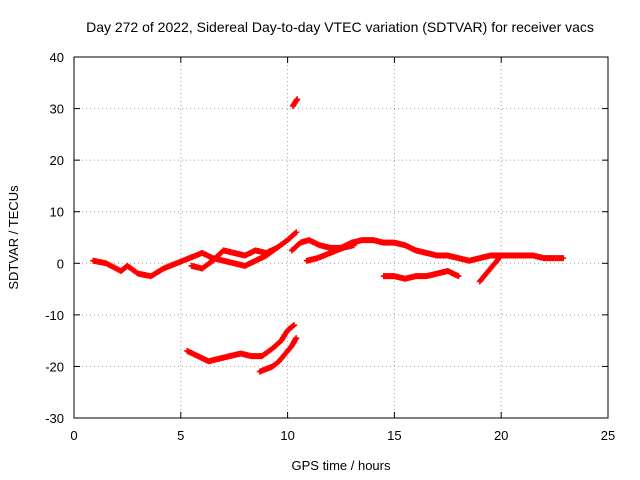 This screenshot has width=640, height=480. What do you see at coordinates (54, 366) in the screenshot?
I see `y-tick-label: -20` at bounding box center [54, 366].